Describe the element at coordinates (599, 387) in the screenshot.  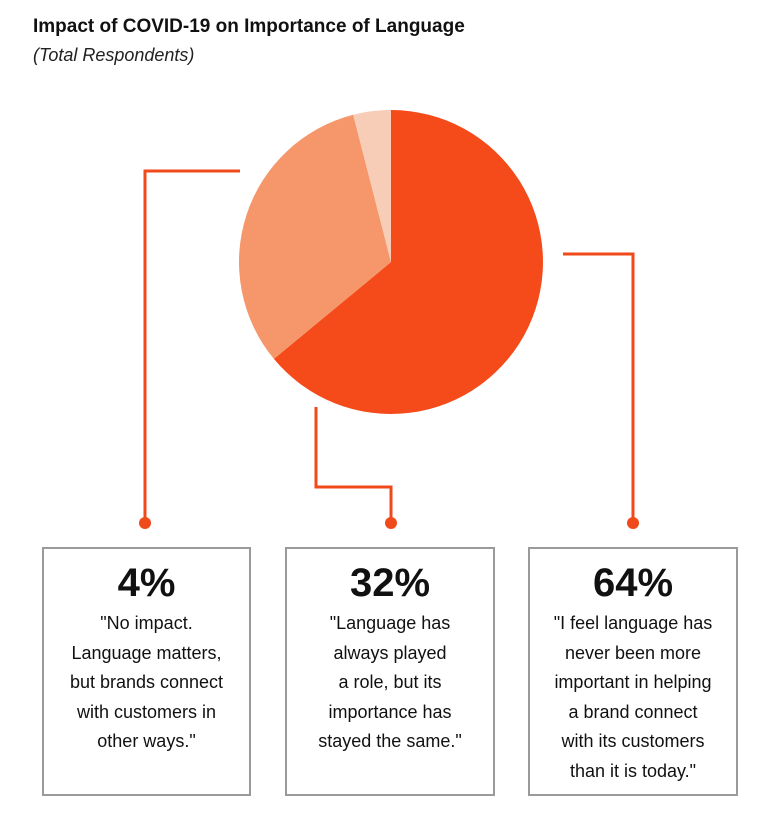
I see `connector-more-important` at that location.